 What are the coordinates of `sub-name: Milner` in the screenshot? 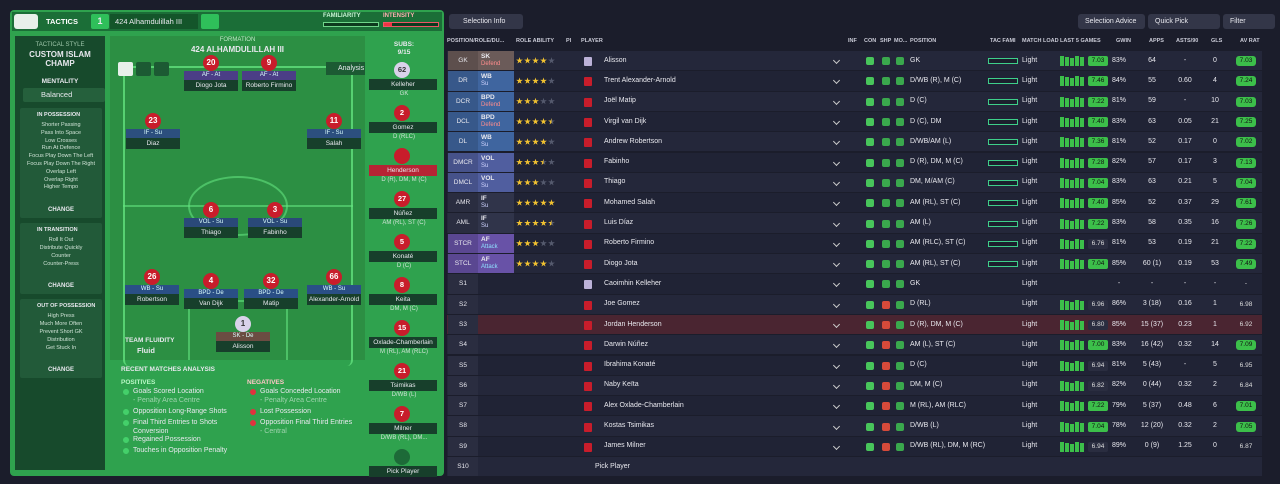 It's located at (403, 428).